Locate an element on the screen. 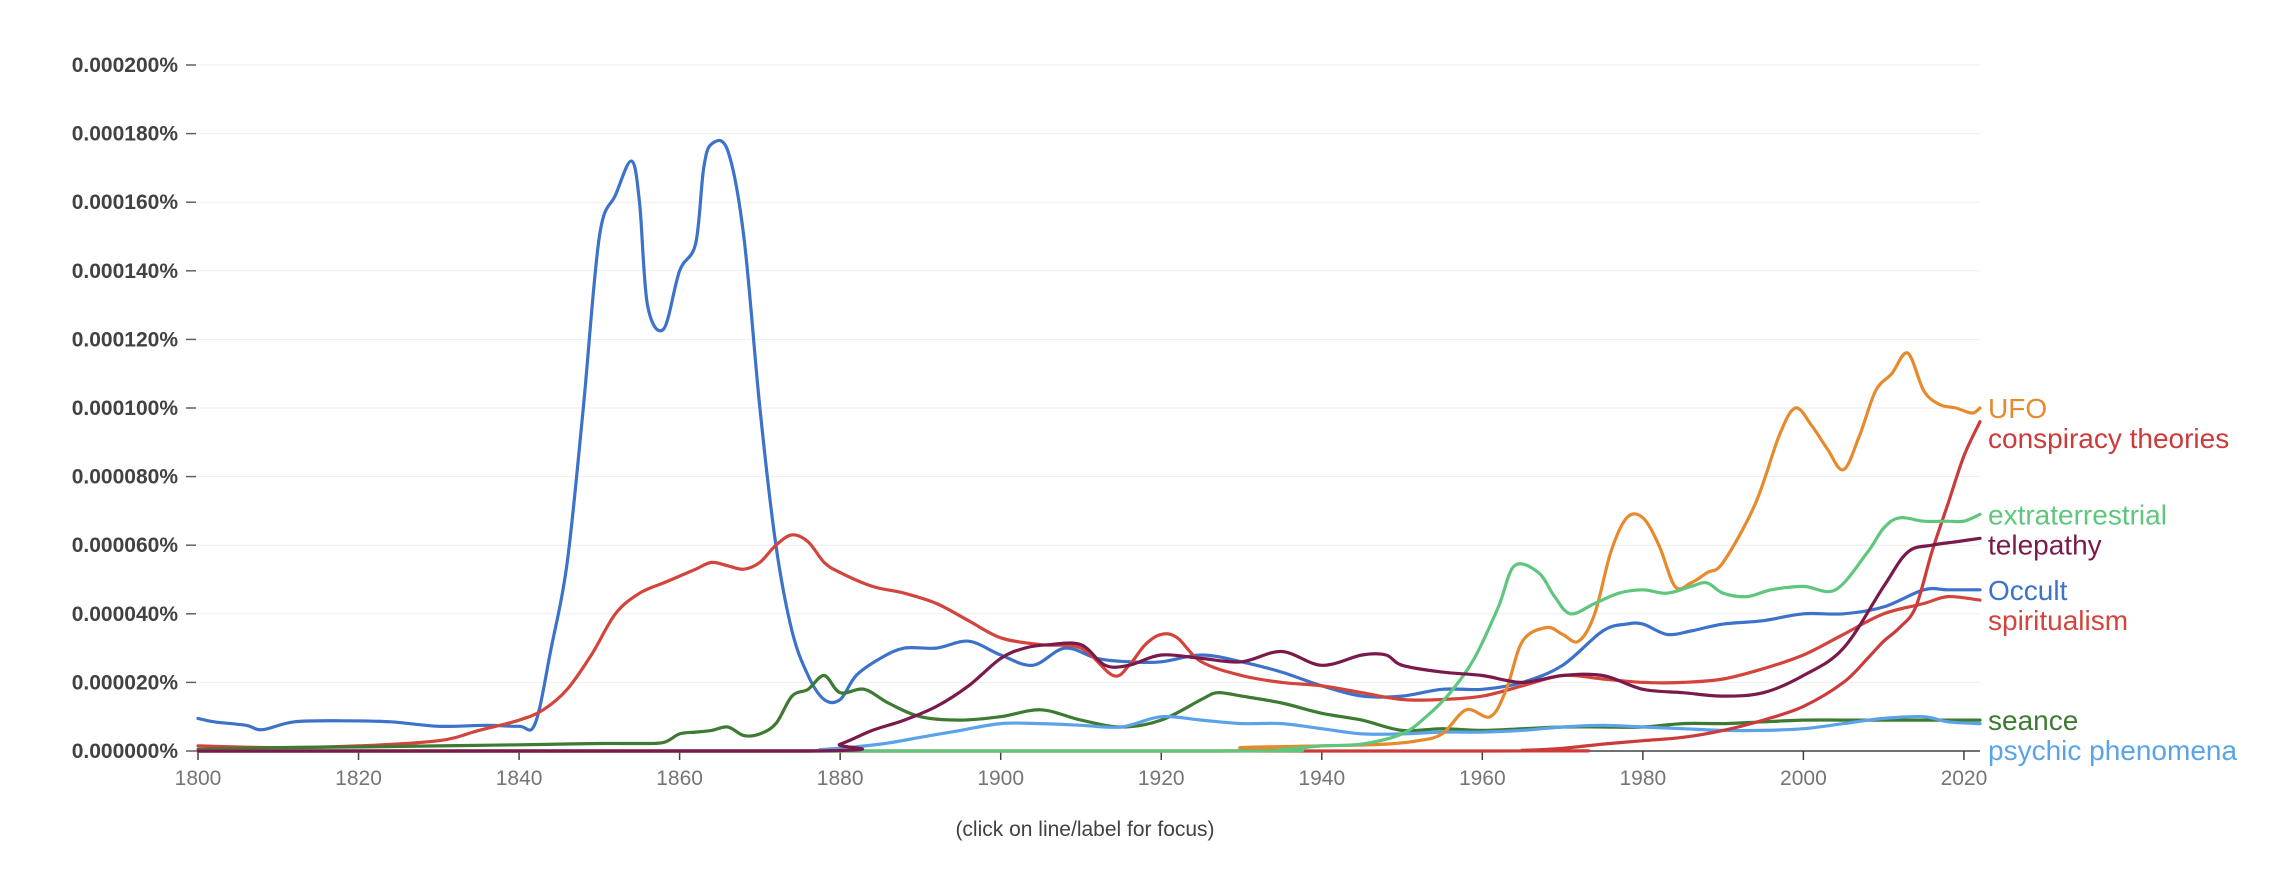 The height and width of the screenshot is (884, 2292). x-tick-label: 1940 is located at coordinates (1321, 778).